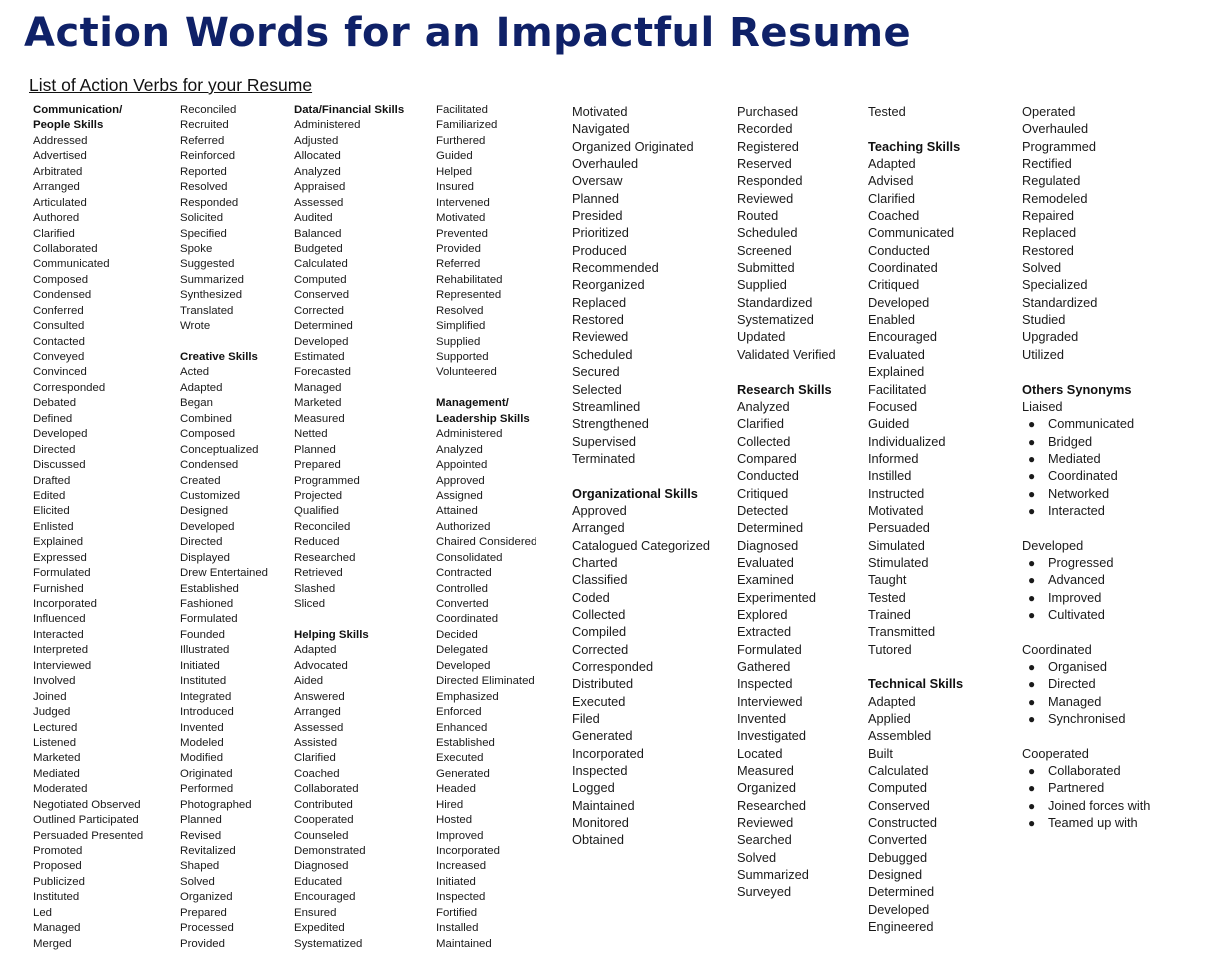 The image size is (1212, 962). What do you see at coordinates (464, 943) in the screenshot?
I see `action-word: Maintained` at bounding box center [464, 943].